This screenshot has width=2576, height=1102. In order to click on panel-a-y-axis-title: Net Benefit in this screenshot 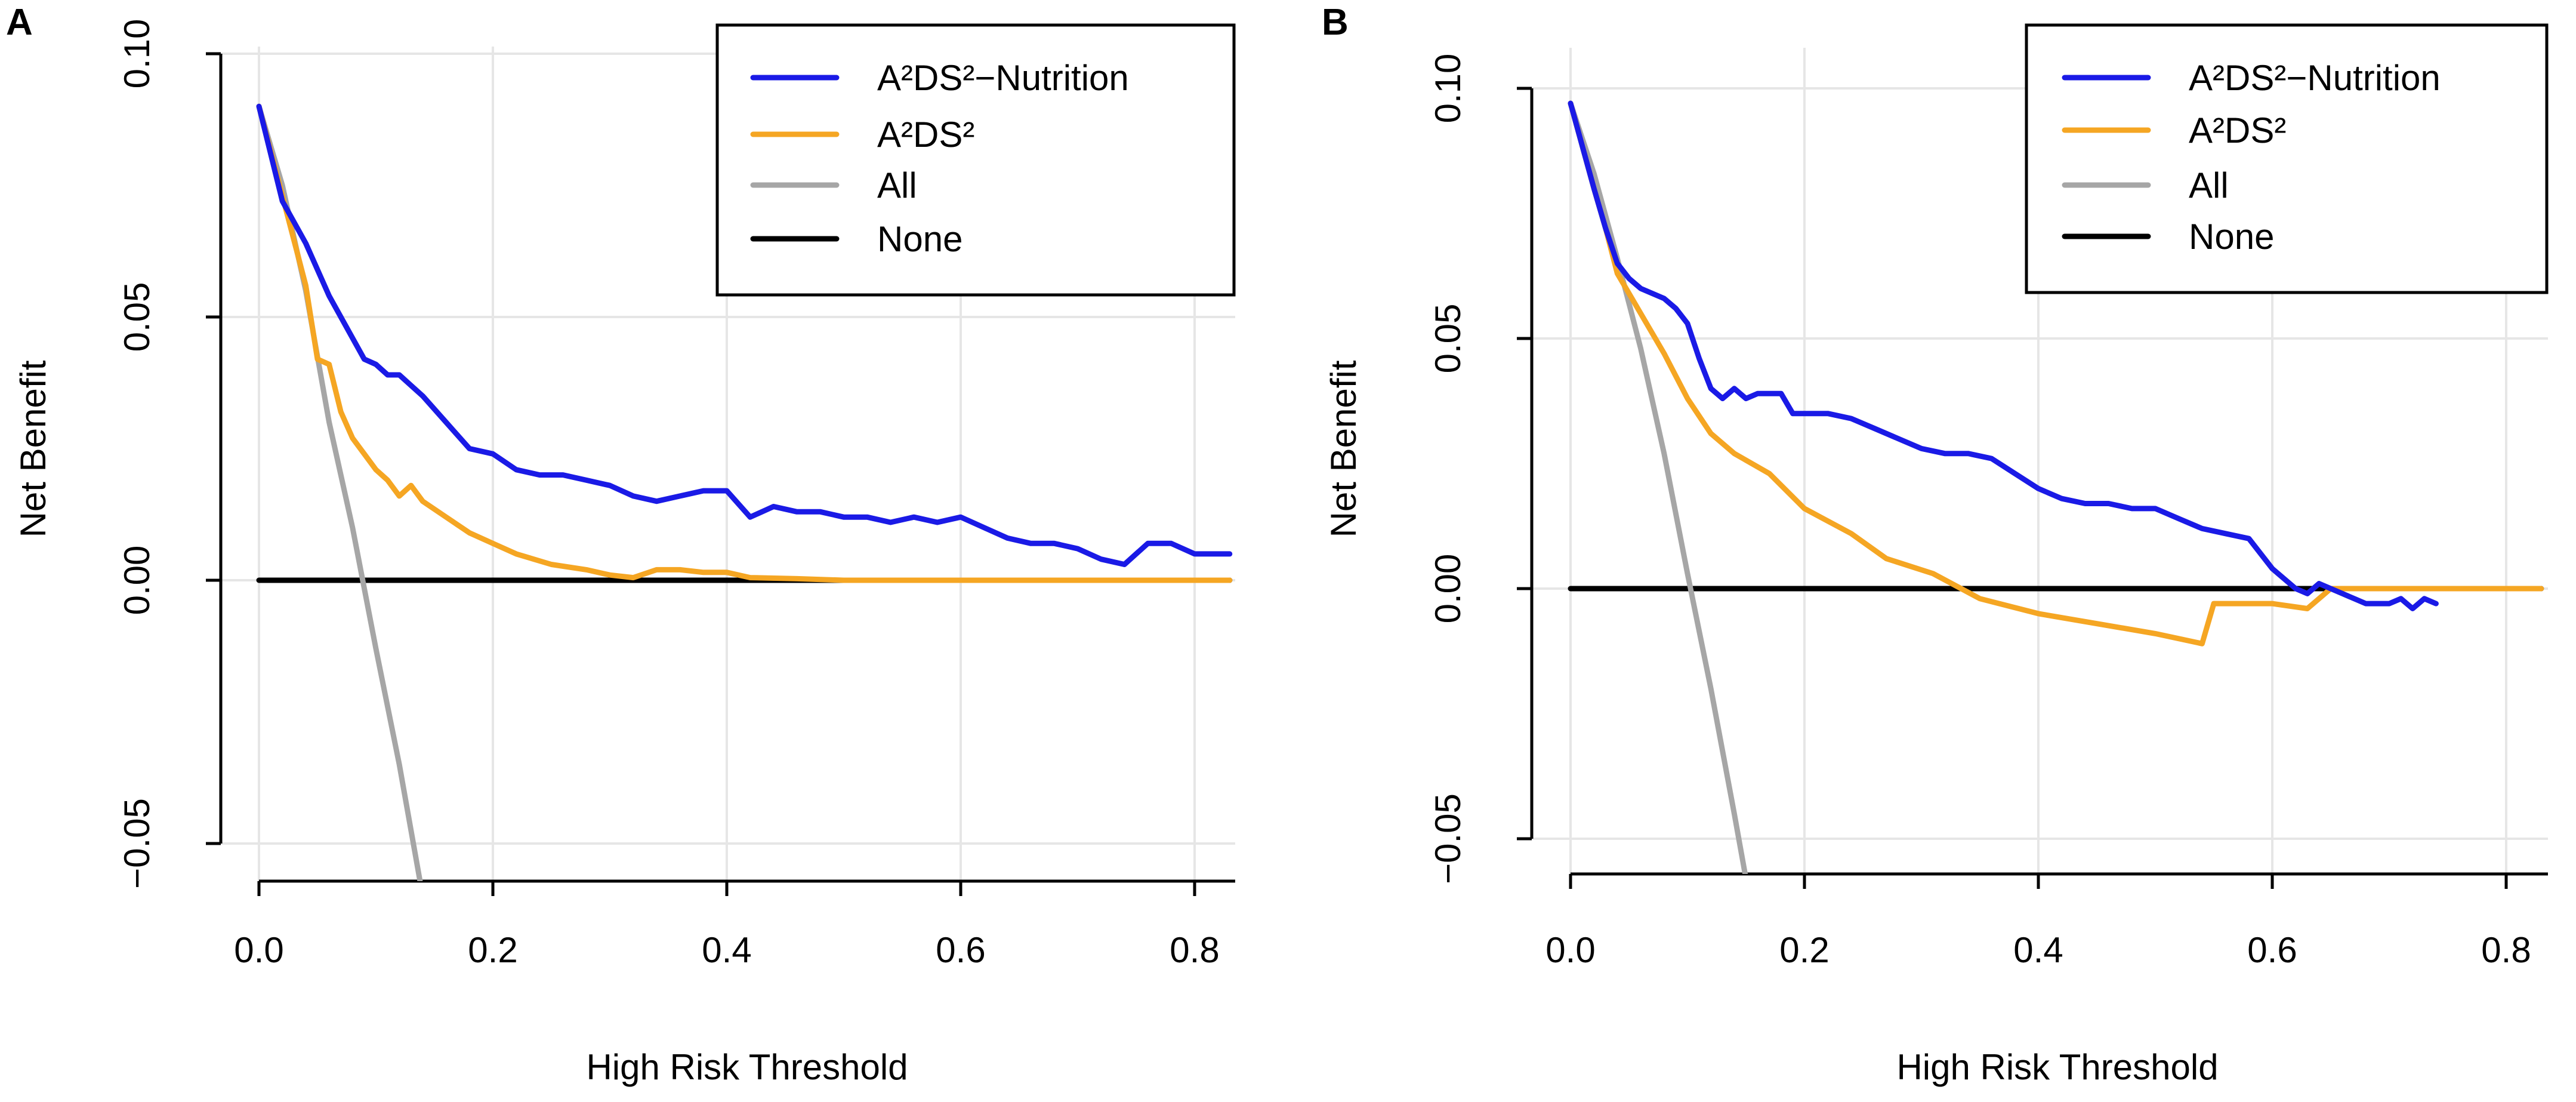, I will do `click(33, 448)`.